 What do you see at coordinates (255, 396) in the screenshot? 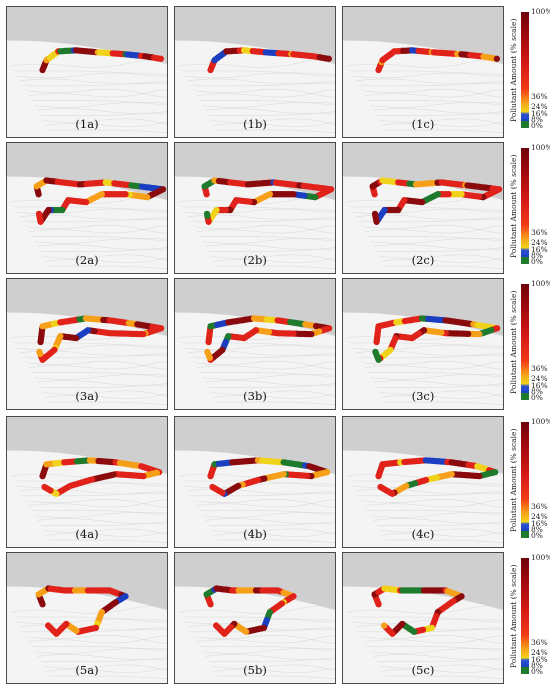
I see `panel-label: (3b)` at bounding box center [255, 396].